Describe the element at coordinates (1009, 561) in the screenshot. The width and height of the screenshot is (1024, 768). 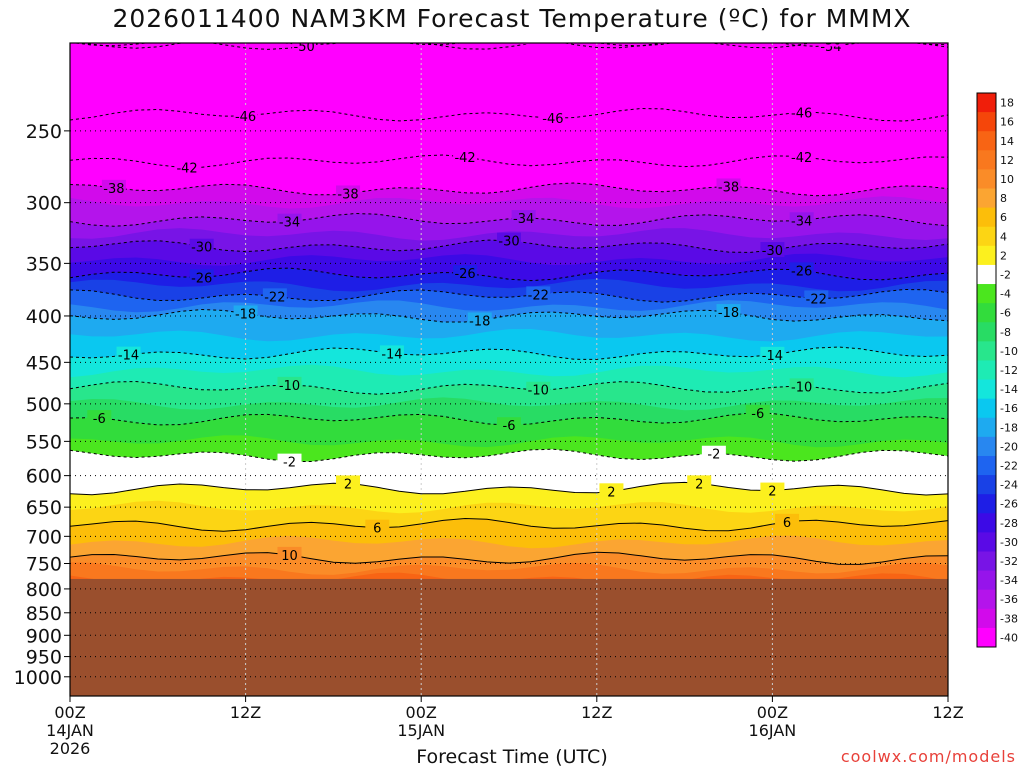
I see `colorbar-label: -32` at that location.